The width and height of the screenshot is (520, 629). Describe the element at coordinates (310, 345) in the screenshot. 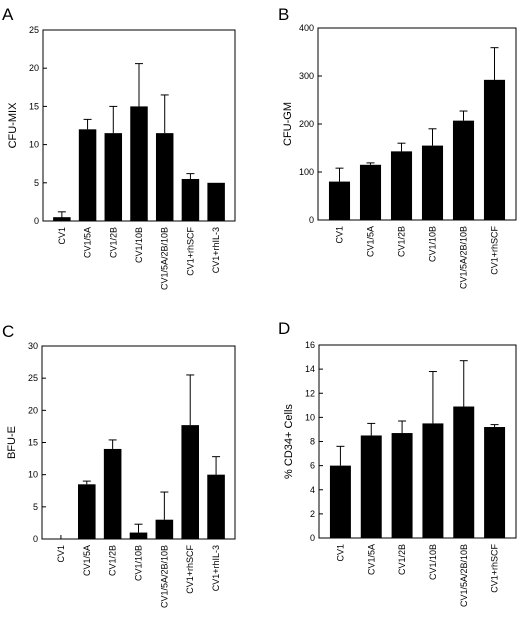

I see `y-tick-label: 16` at that location.